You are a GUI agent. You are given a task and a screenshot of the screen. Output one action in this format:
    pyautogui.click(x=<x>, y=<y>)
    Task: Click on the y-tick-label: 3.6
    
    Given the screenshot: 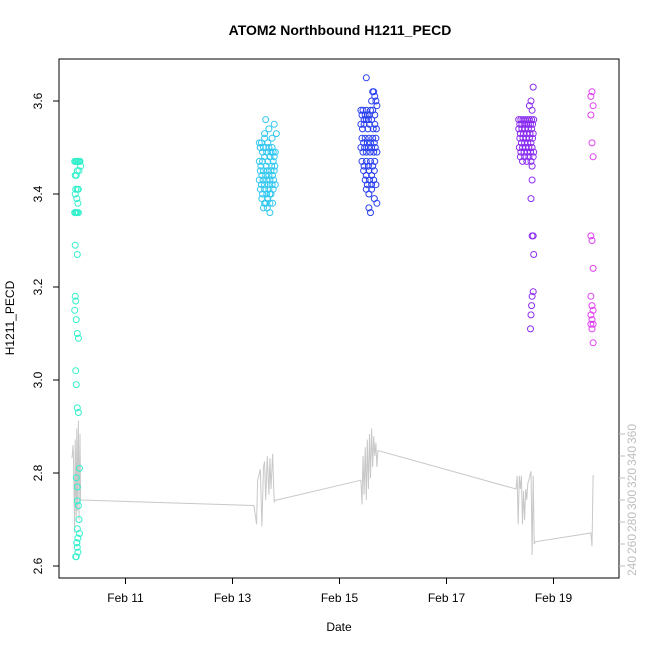 What is the action you would take?
    pyautogui.click(x=38, y=100)
    